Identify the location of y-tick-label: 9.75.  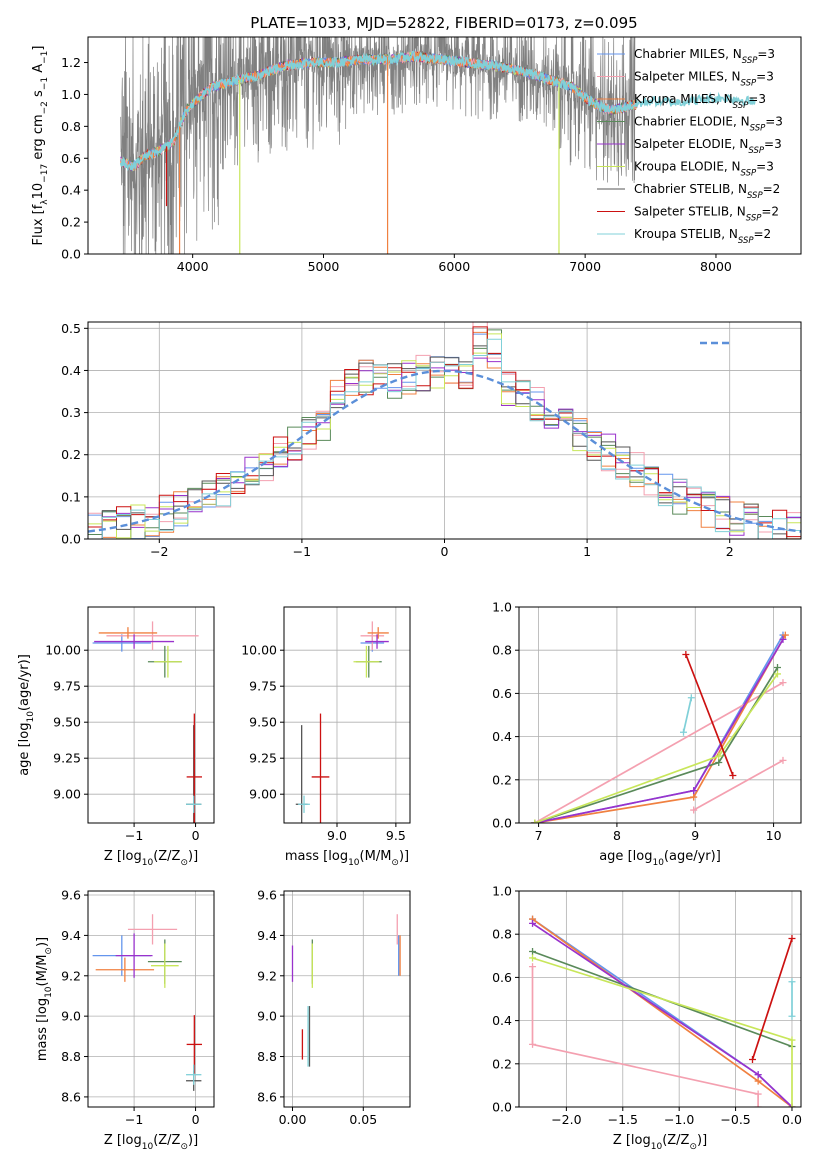
(67, 686).